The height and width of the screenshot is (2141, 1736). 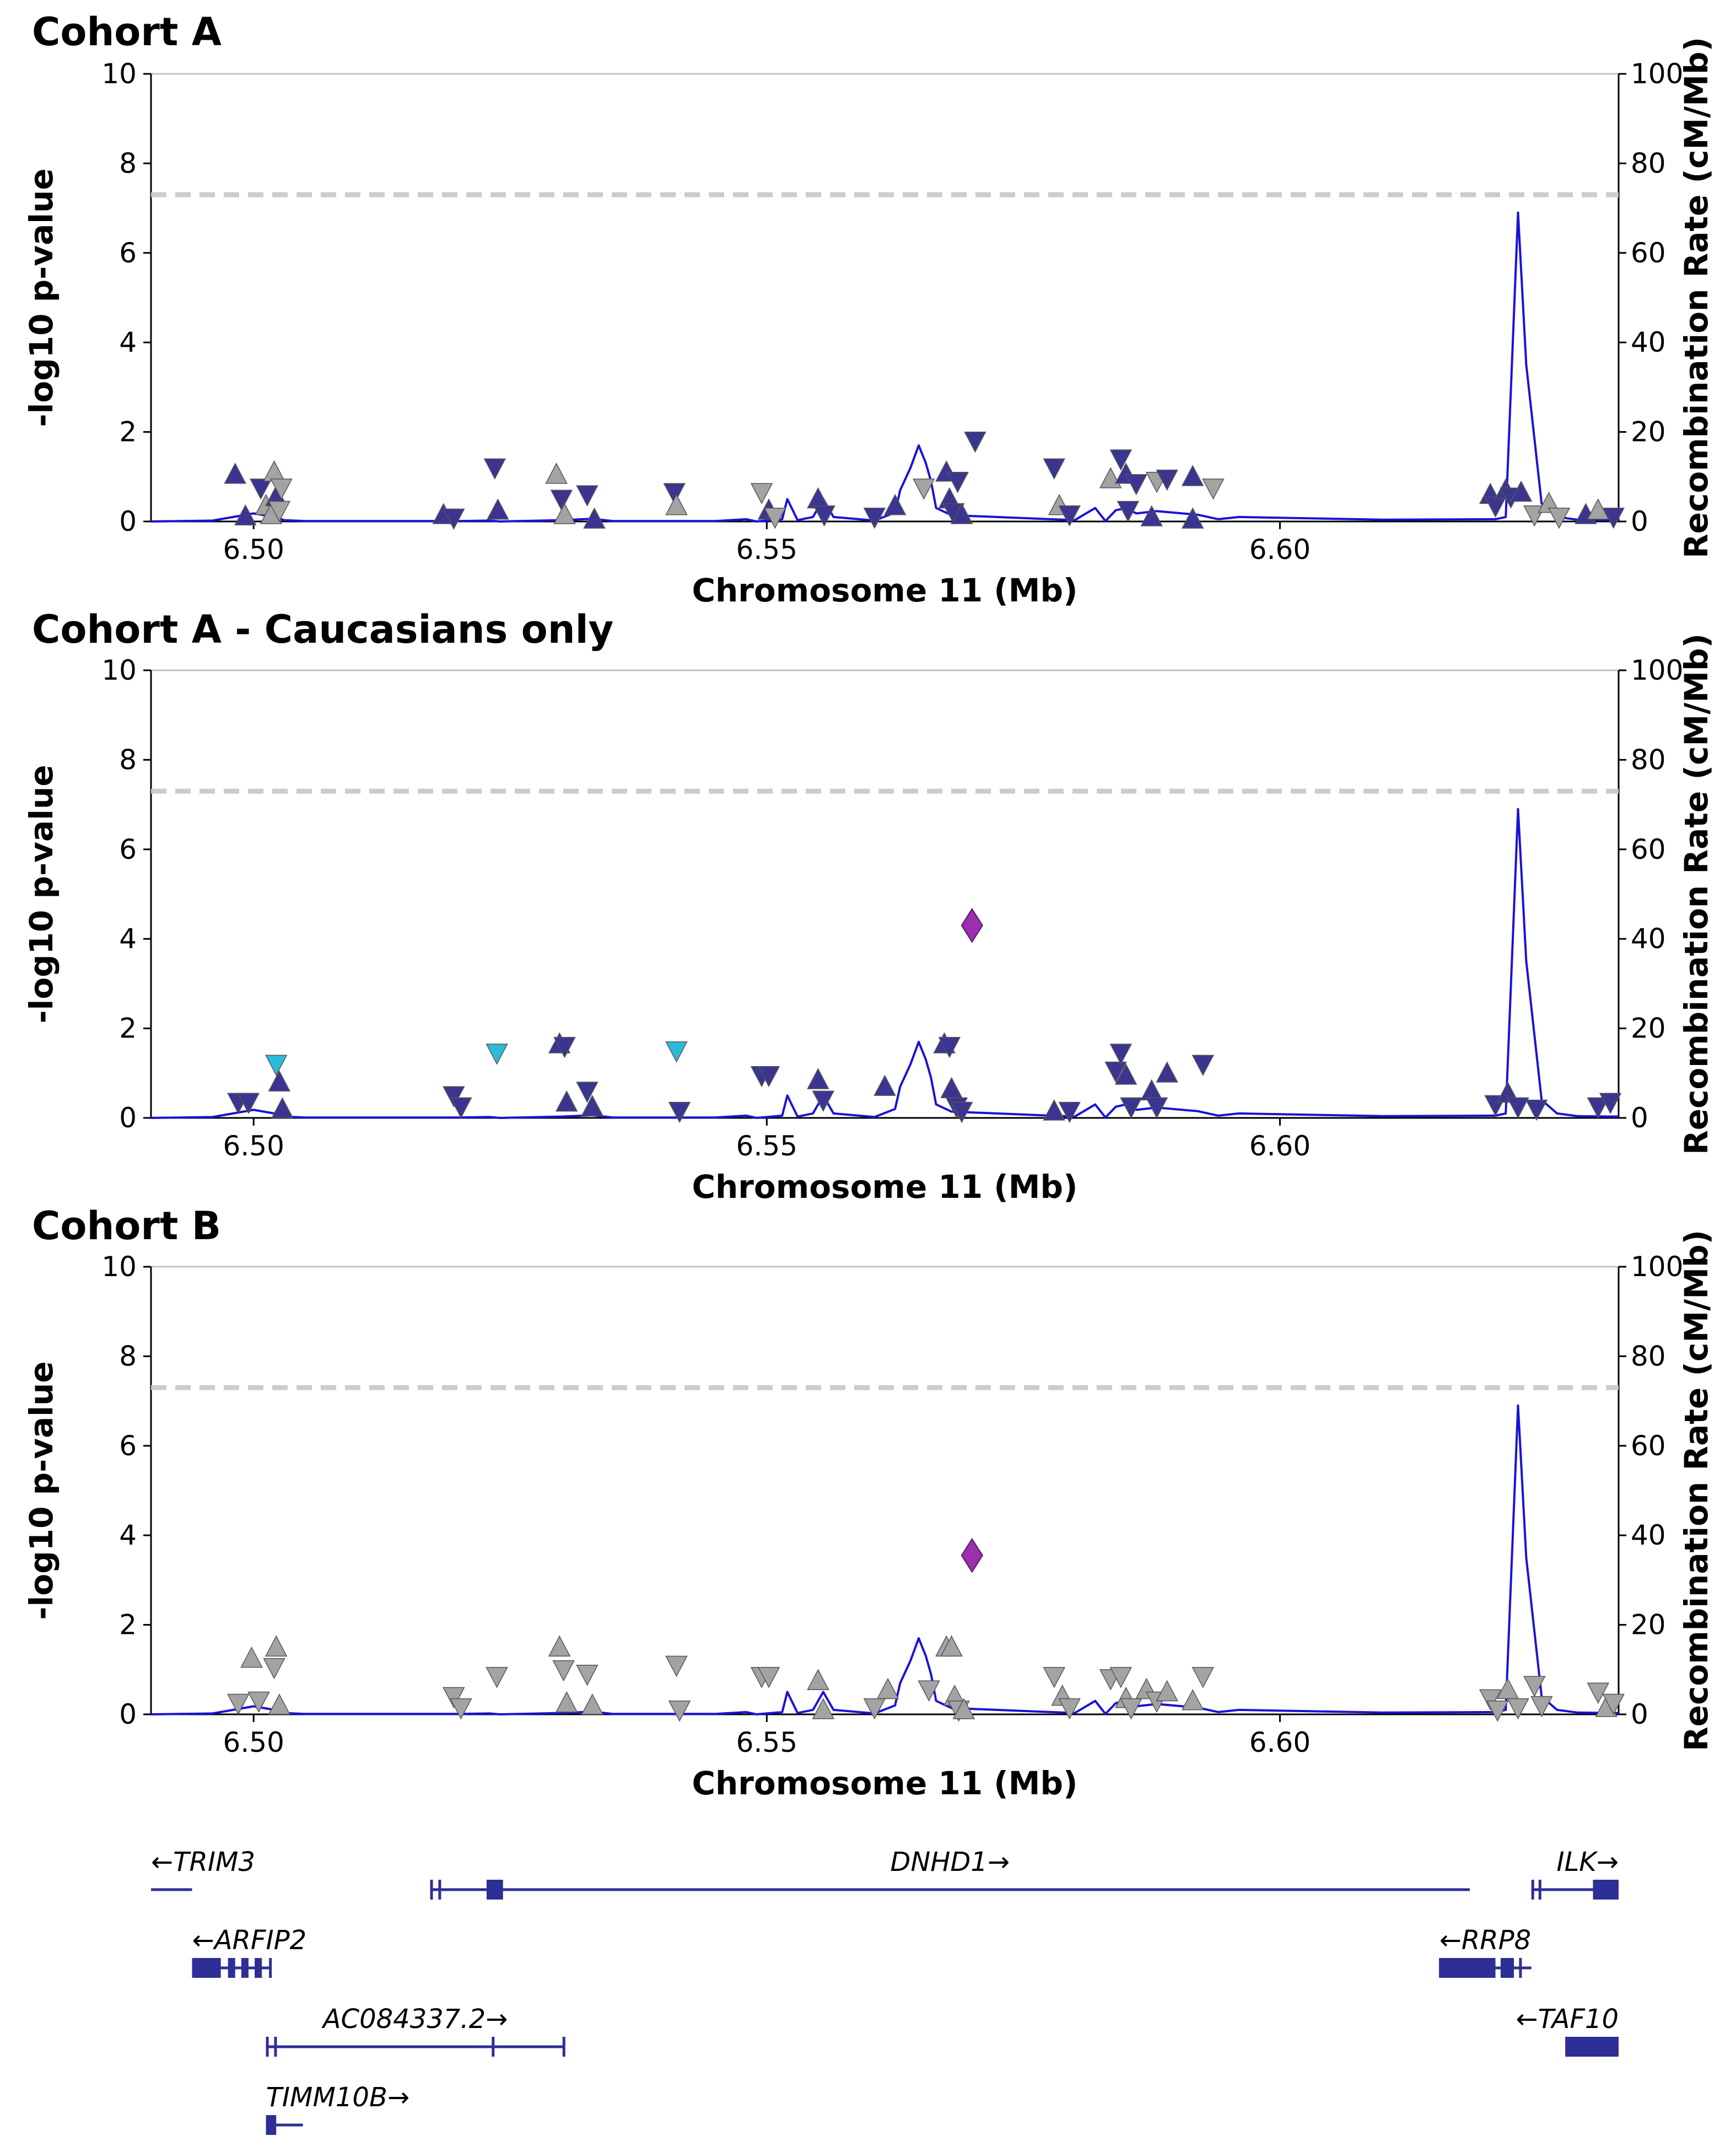 I want to click on y2-tick-label: 100, so click(x=1657, y=1267).